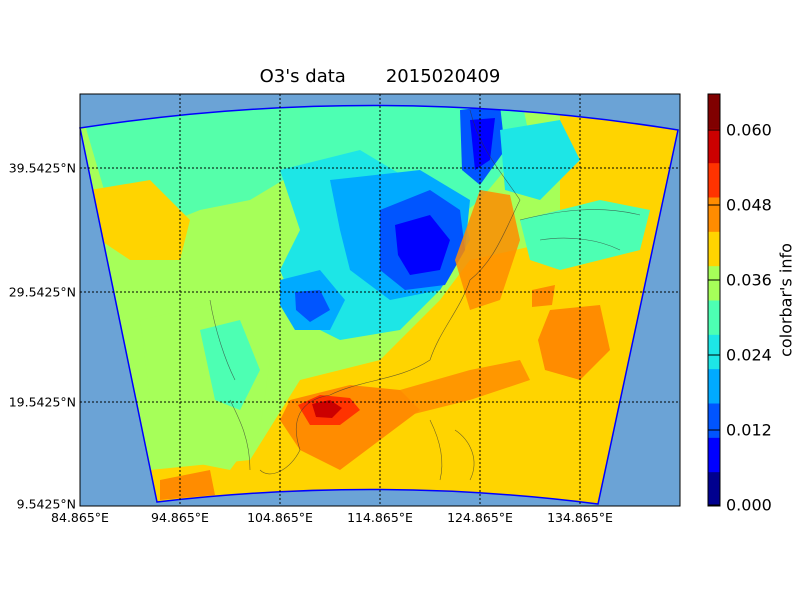 The image size is (800, 600). What do you see at coordinates (180, 517) in the screenshot?
I see `lon-tick-label: 94.865°E` at bounding box center [180, 517].